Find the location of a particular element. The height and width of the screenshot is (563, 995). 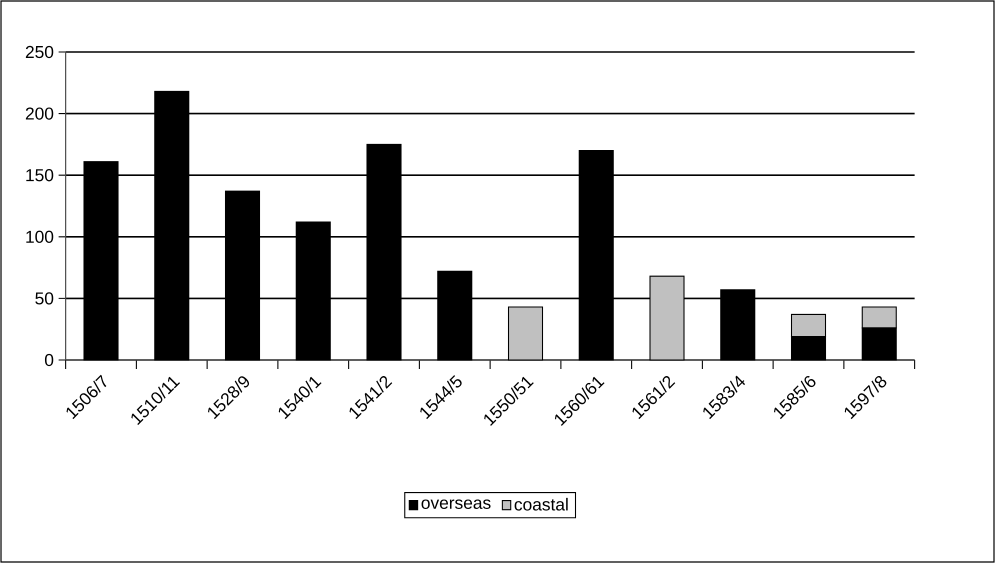

y-tick-label: 0 is located at coordinates (49, 360).